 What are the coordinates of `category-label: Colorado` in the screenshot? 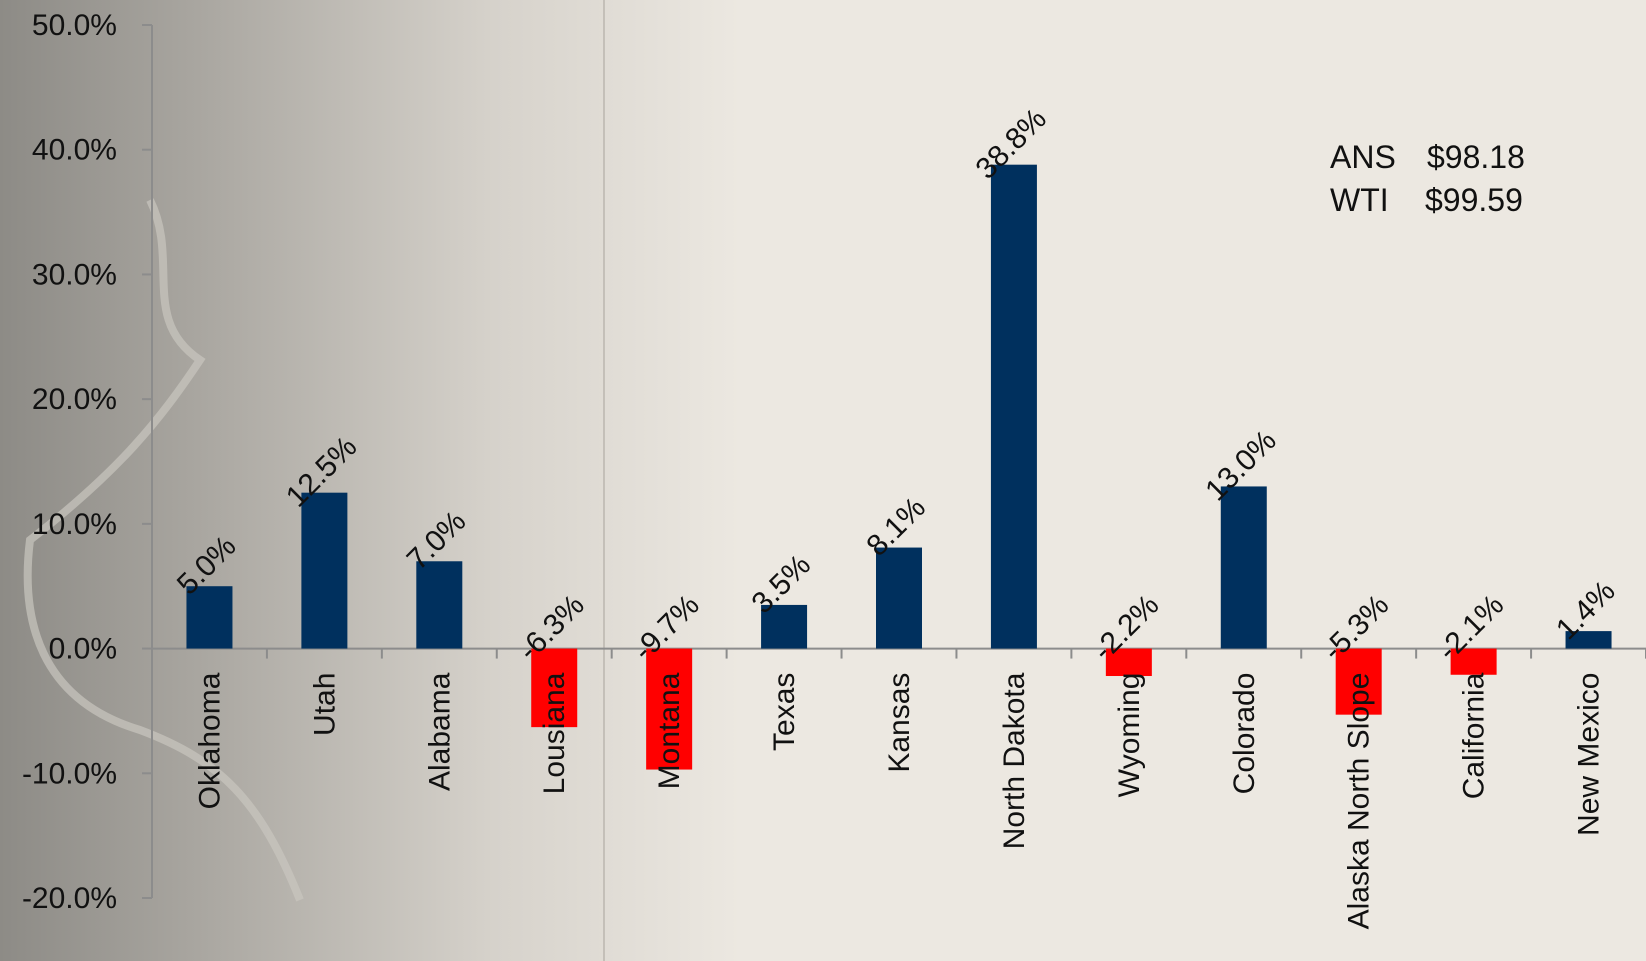 It's located at (1244, 734).